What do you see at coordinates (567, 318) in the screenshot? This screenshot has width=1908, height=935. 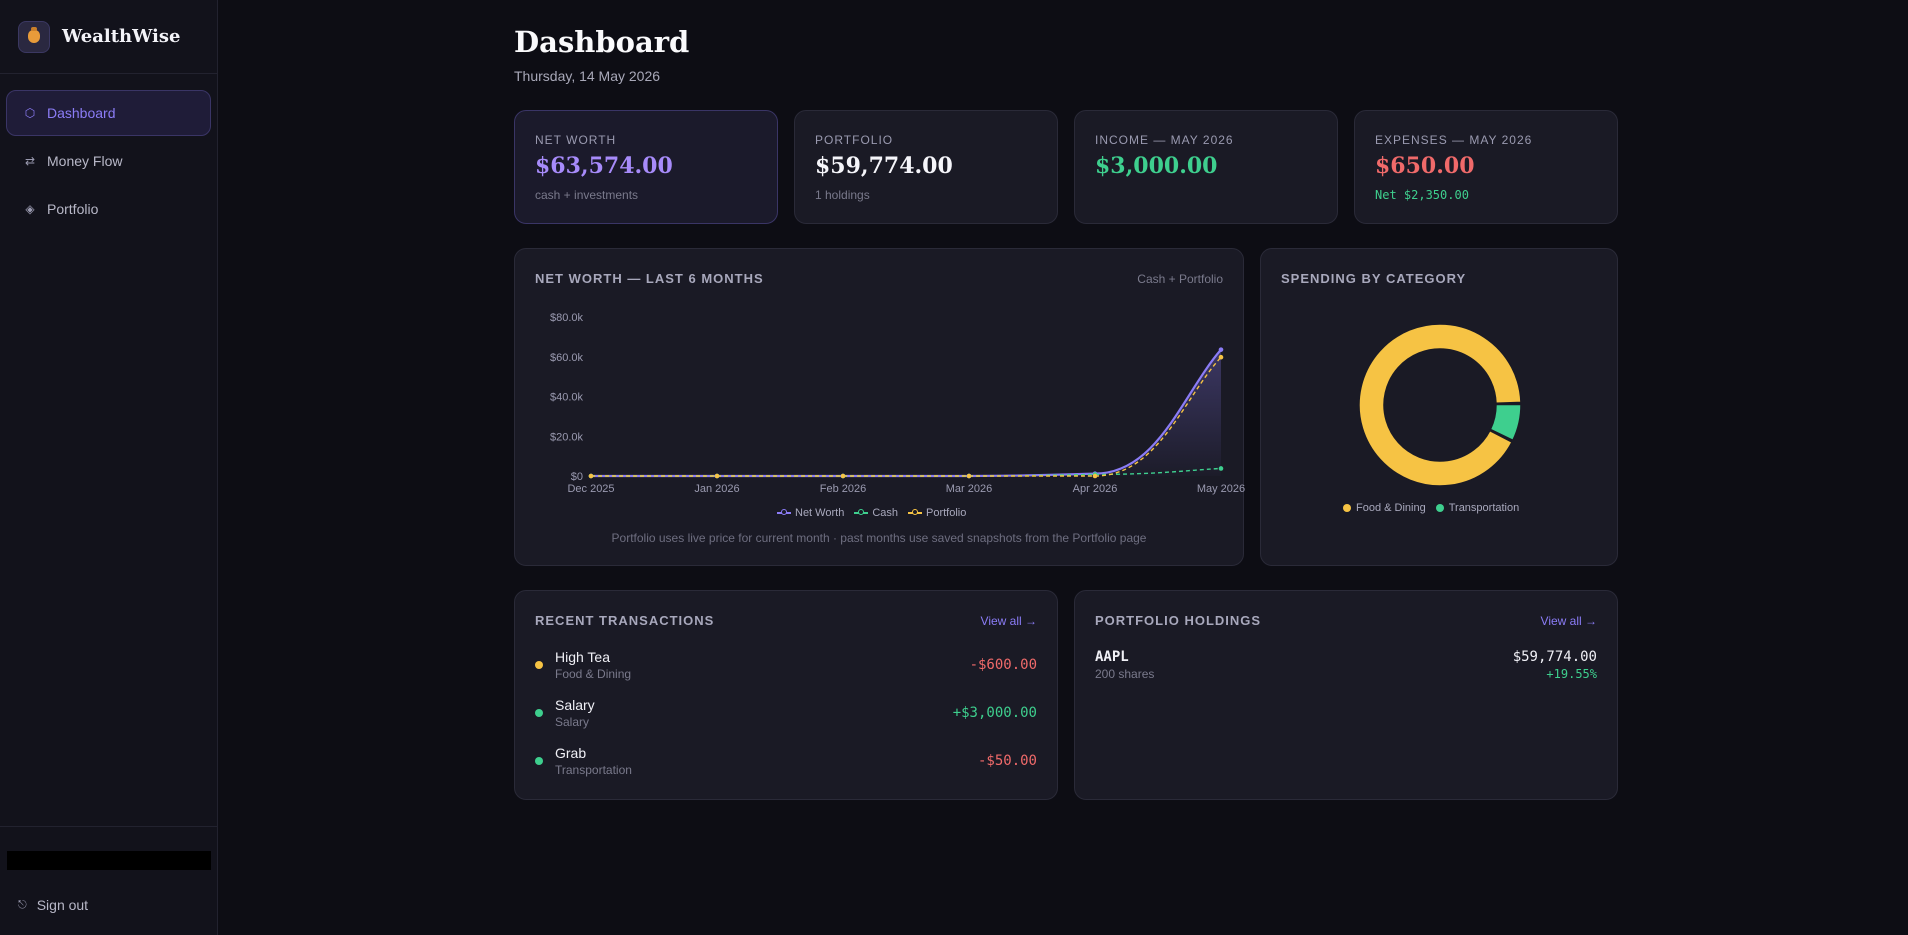 I see `y-tick-label: $80.0k` at bounding box center [567, 318].